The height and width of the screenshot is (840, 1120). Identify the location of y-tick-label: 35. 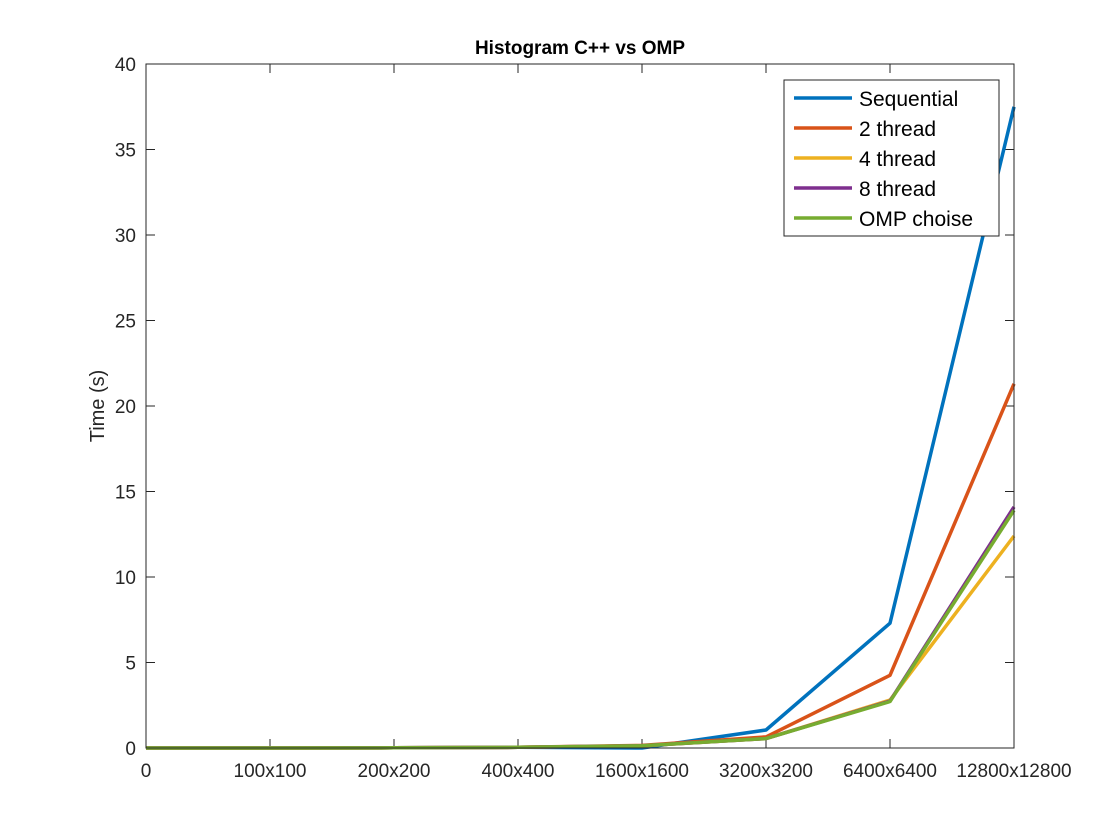
(125, 151).